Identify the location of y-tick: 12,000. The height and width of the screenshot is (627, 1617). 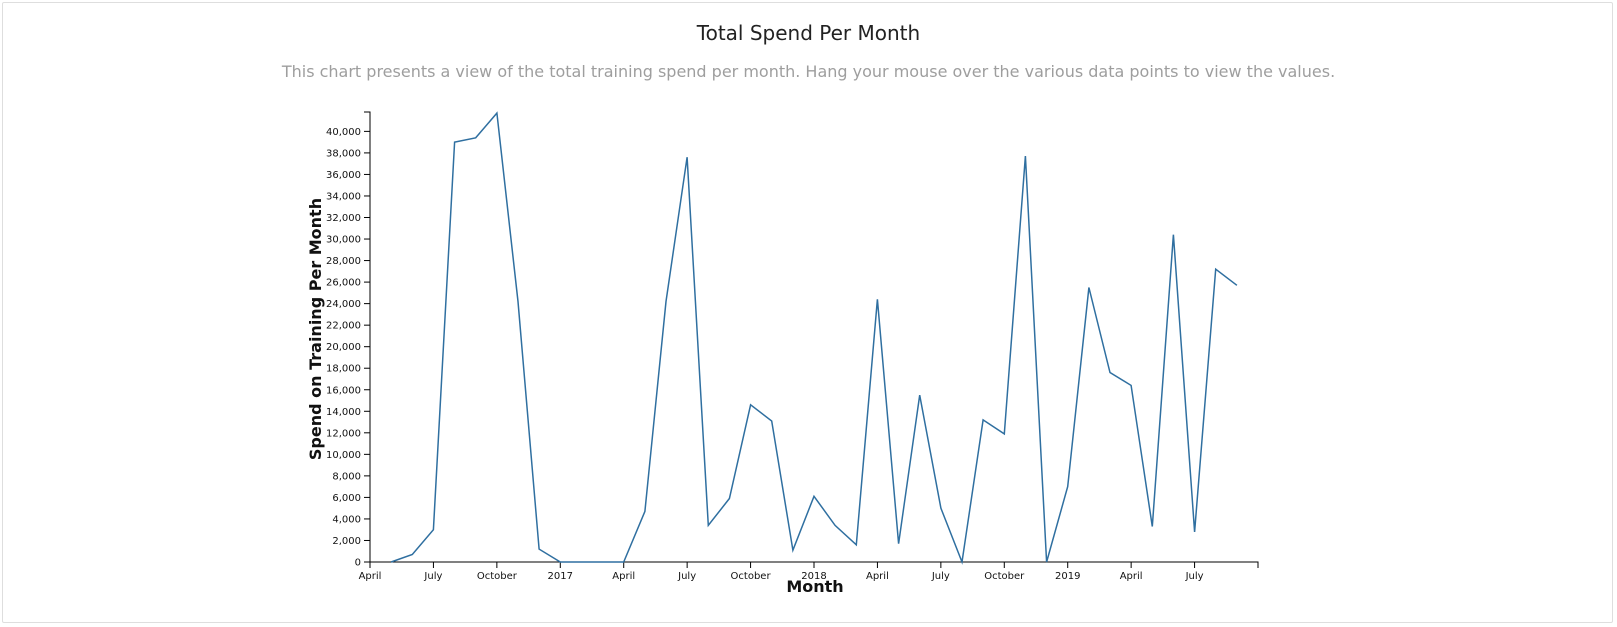
(348, 433).